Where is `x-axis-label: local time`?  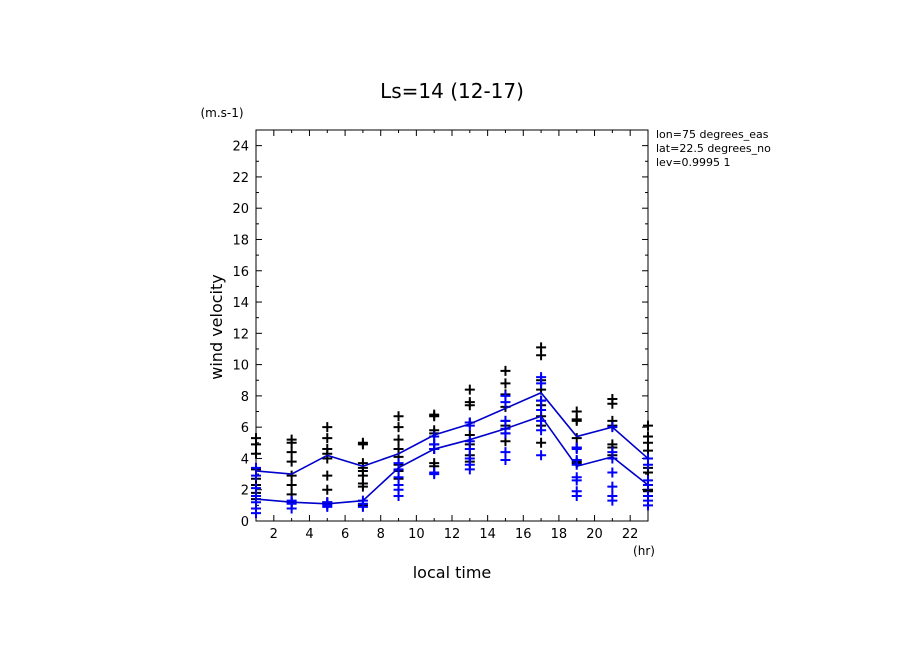 x-axis-label: local time is located at coordinates (452, 572).